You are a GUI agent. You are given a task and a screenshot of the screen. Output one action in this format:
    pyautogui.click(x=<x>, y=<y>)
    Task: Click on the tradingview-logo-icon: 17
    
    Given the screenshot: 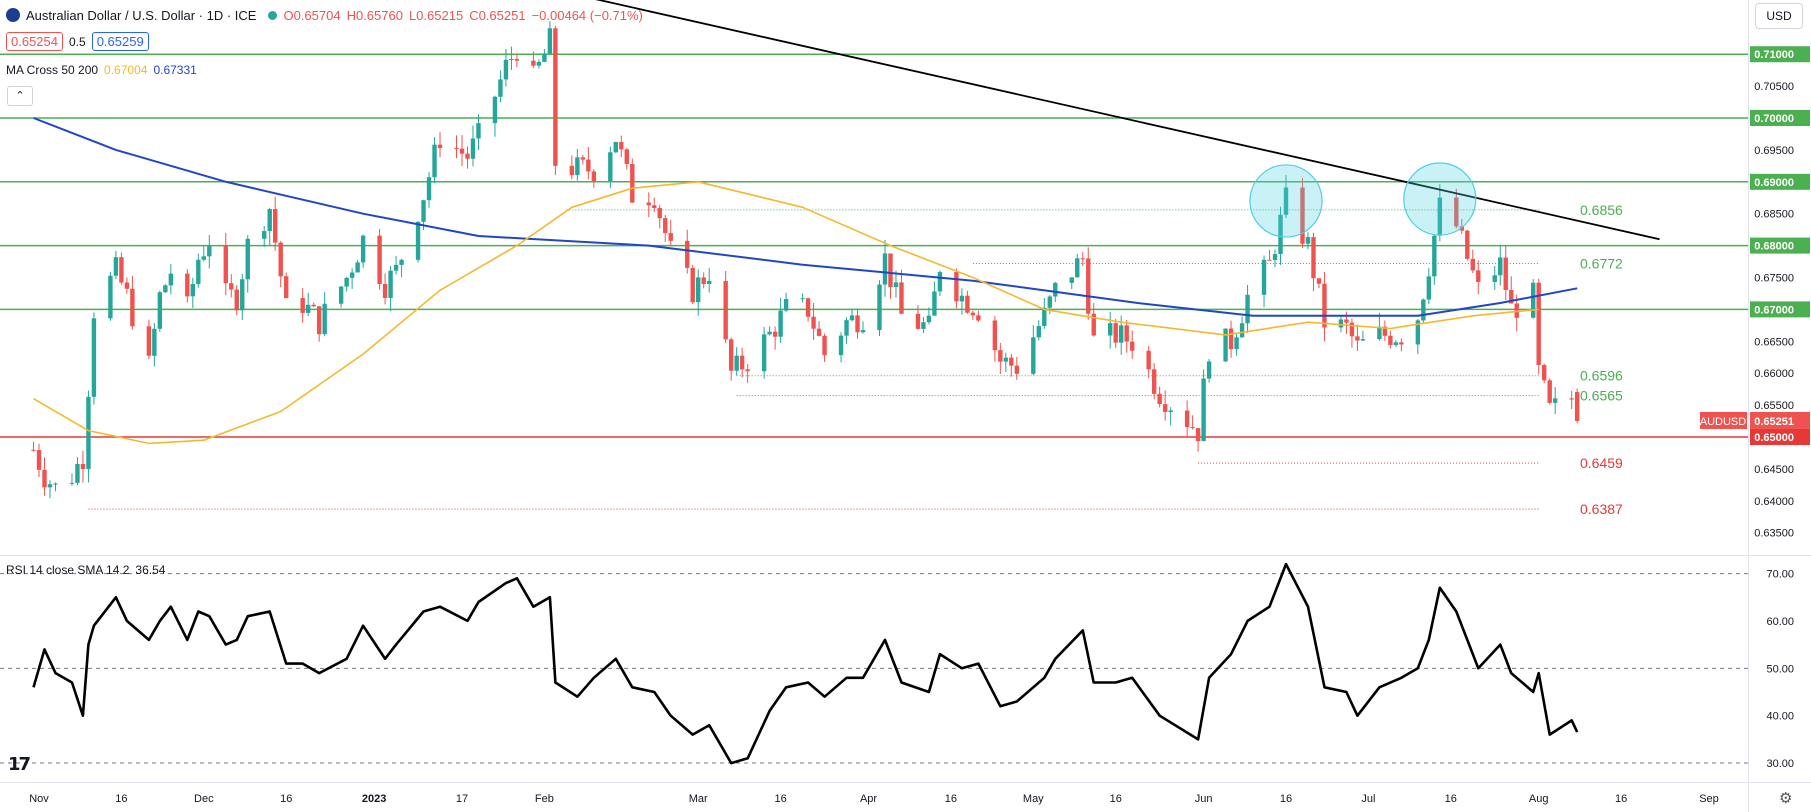 What is the action you would take?
    pyautogui.click(x=19, y=764)
    